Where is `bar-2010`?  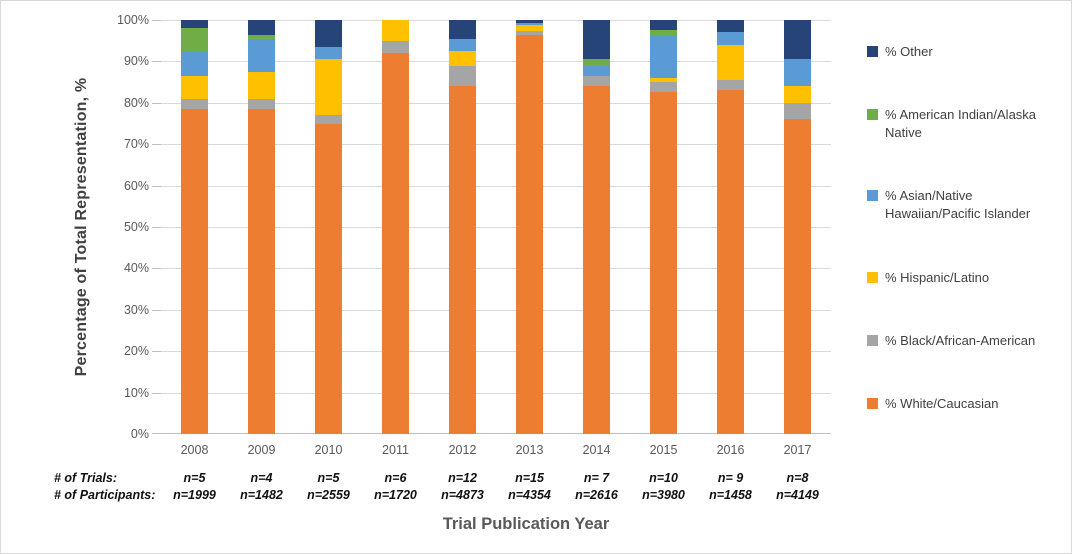
bar-2010 is located at coordinates (328, 227).